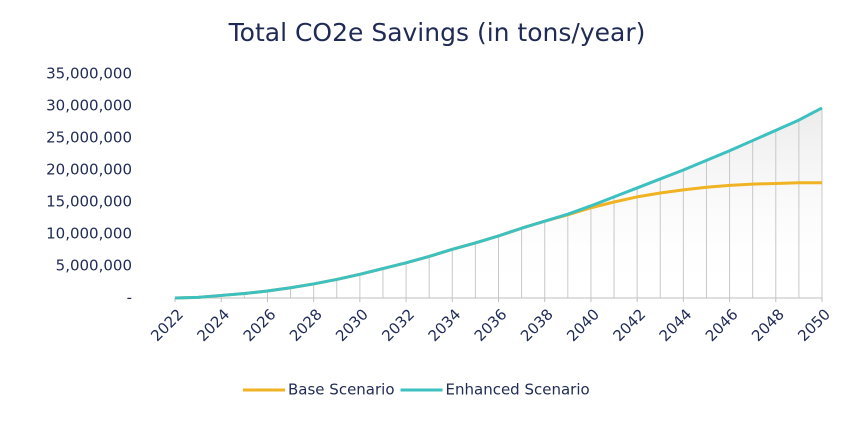 This screenshot has height=423, width=860. What do you see at coordinates (352, 325) in the screenshot?
I see `x-tick-label: 2030` at bounding box center [352, 325].